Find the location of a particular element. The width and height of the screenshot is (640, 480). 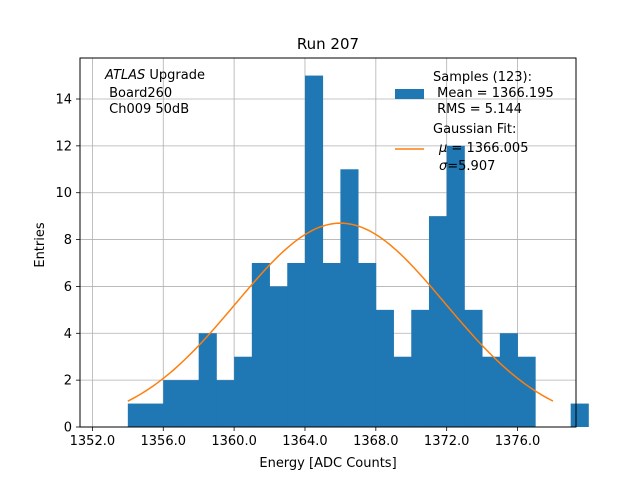

x-tick-label: 1352.0 is located at coordinates (93, 441).